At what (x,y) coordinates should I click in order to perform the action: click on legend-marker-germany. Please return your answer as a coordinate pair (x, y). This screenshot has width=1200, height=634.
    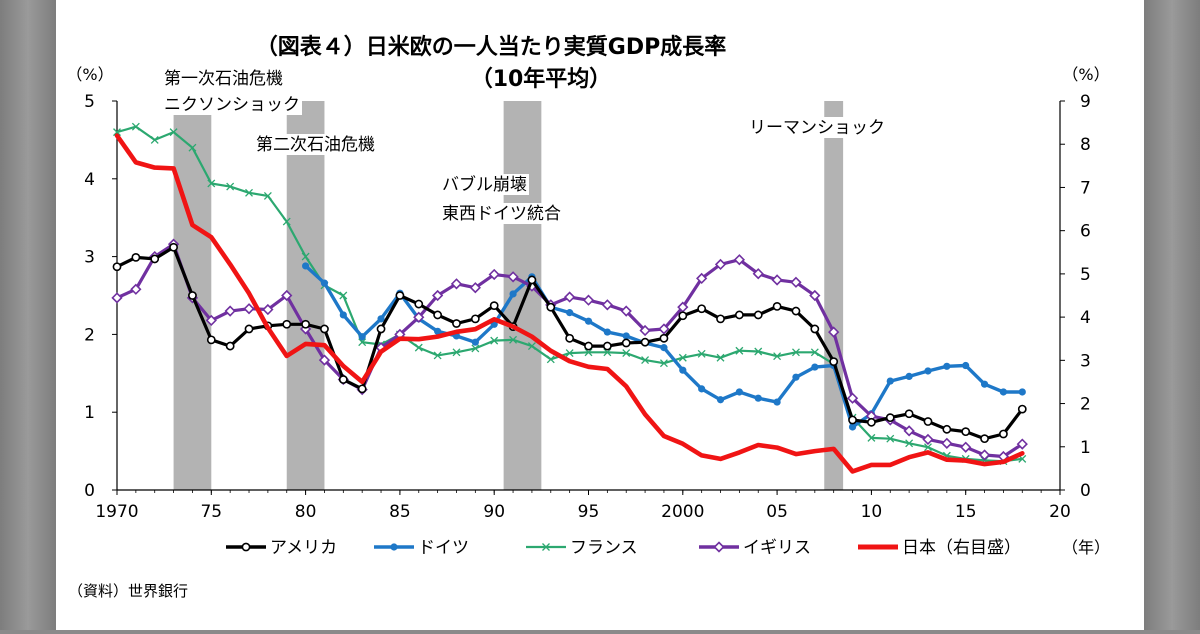
    Looking at the image, I should click on (394, 547).